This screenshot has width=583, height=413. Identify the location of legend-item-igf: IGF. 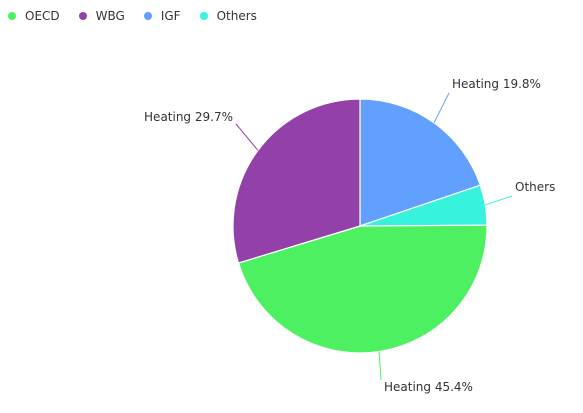
(162, 16).